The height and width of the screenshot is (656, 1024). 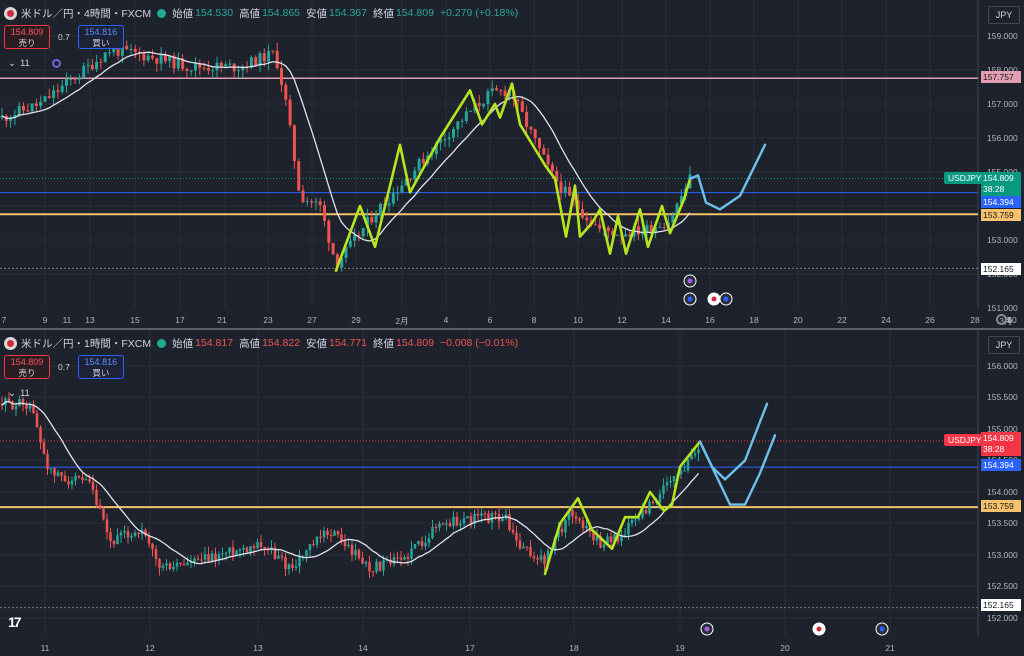 What do you see at coordinates (45, 648) in the screenshot?
I see `time-tick-label: 11` at bounding box center [45, 648].